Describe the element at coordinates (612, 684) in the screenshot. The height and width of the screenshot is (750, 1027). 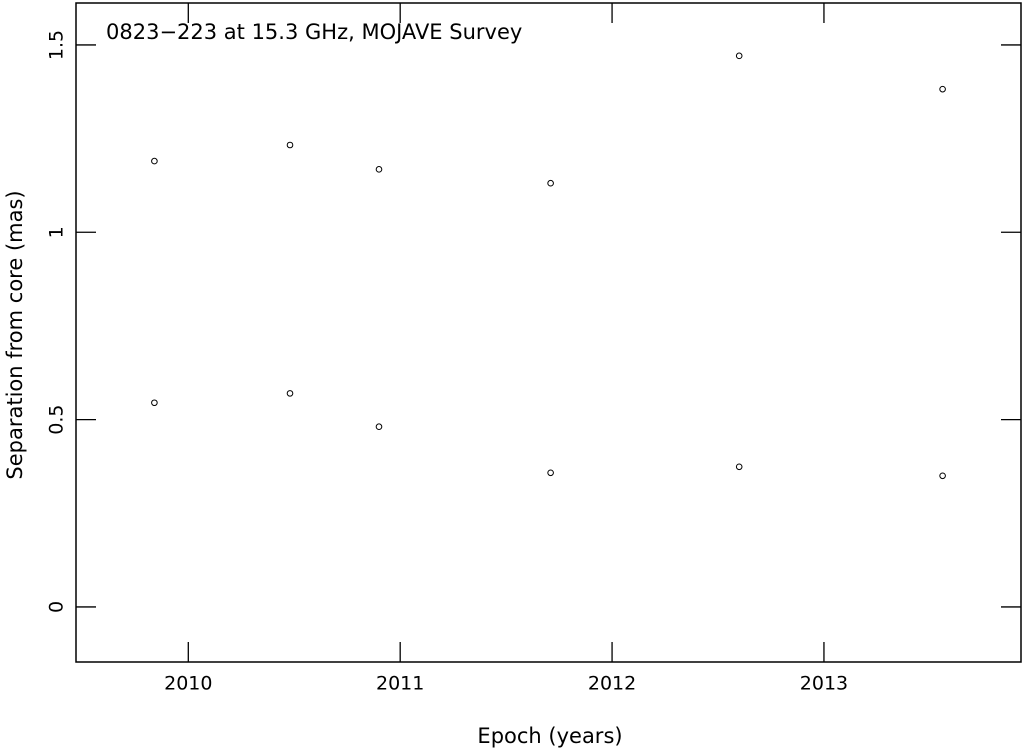
I see `x-tick-label: 2012` at that location.